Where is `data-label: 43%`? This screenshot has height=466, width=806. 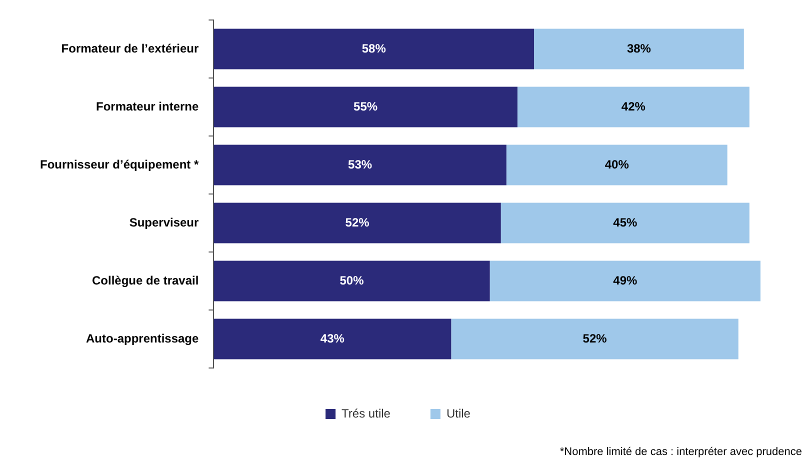
data-label: 43% is located at coordinates (332, 338).